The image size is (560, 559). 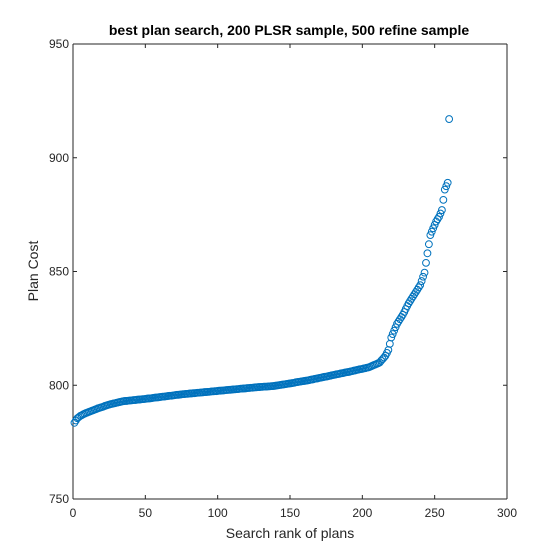 I want to click on x-tick-label: 250, so click(x=435, y=513).